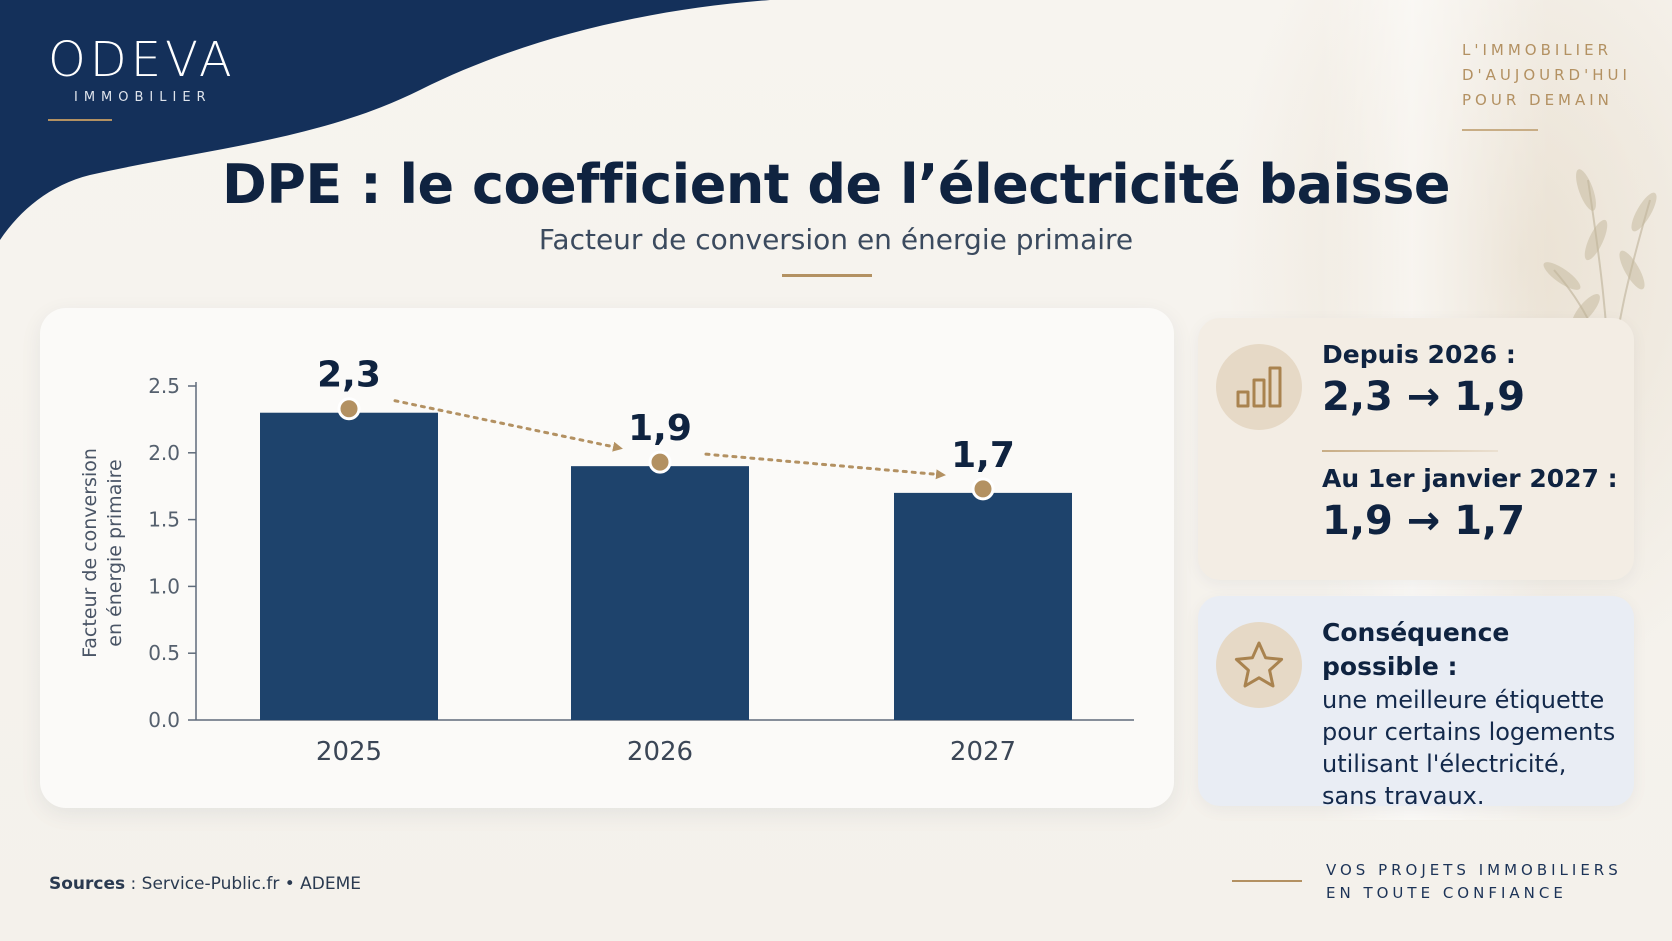 The height and width of the screenshot is (941, 1672). I want to click on footer-accent-line, so click(1267, 881).